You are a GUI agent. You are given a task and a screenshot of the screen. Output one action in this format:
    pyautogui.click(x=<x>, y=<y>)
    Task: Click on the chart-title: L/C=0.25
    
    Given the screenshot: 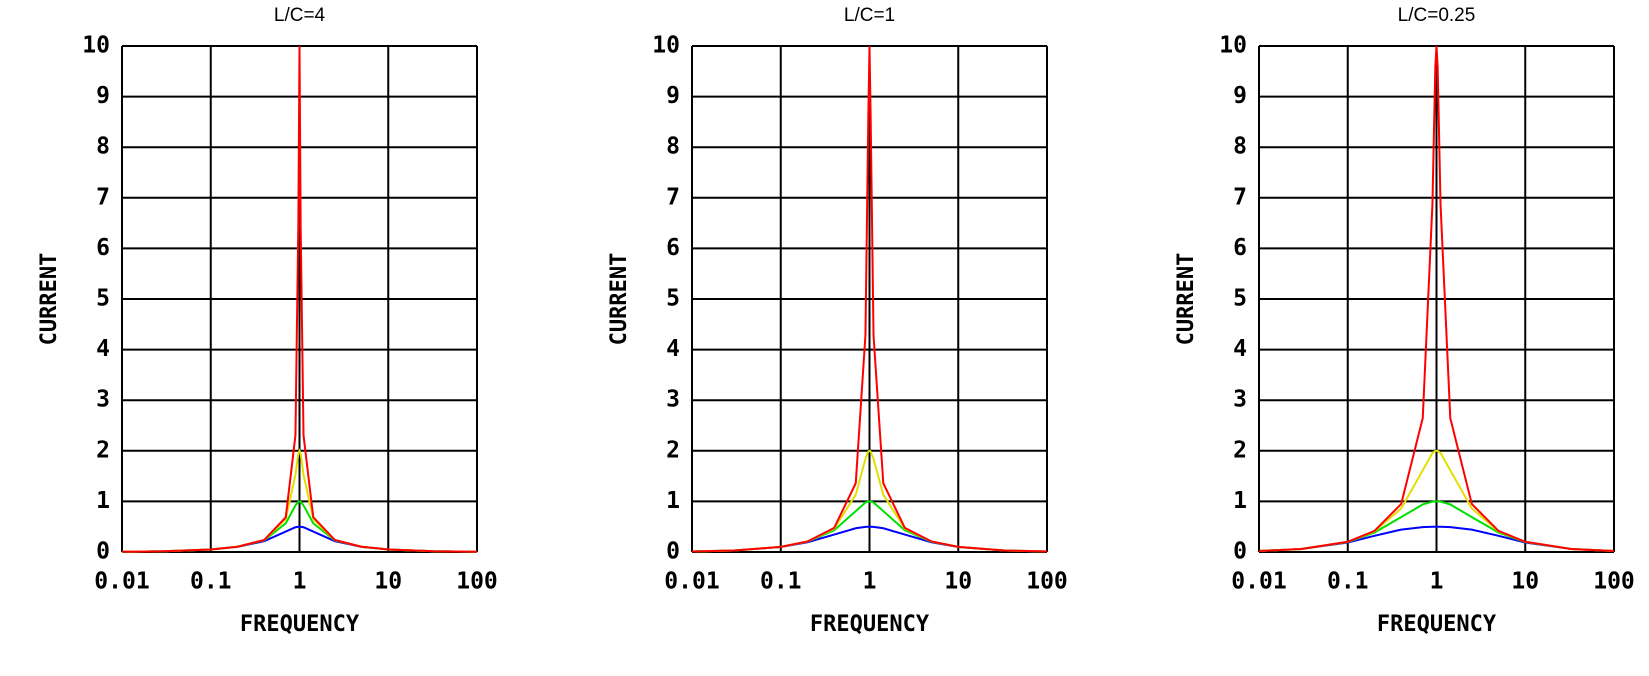 What is the action you would take?
    pyautogui.click(x=1437, y=15)
    